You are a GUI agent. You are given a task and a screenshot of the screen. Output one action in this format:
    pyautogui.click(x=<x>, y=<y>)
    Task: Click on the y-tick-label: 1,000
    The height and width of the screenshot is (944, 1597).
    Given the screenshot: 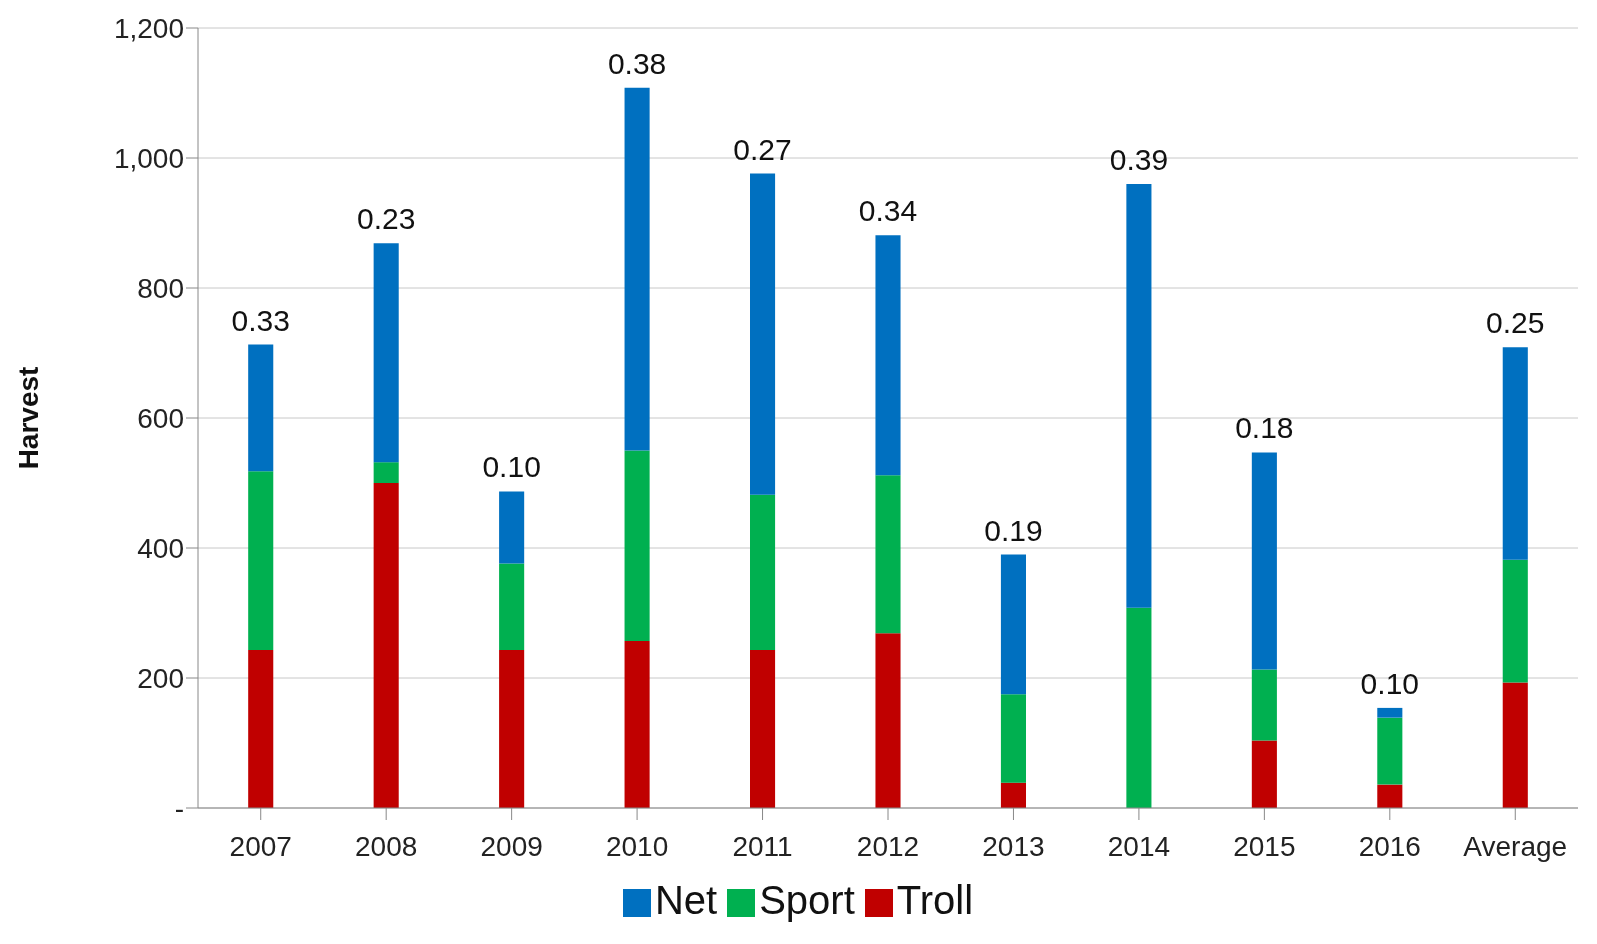 What is the action you would take?
    pyautogui.click(x=148, y=158)
    